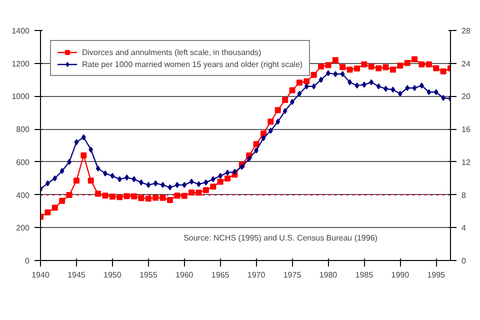 This screenshot has width=480, height=320. I want to click on annotation: Source: NCHS (1995) and U.S. Census Bureau (1996), so click(281, 238).